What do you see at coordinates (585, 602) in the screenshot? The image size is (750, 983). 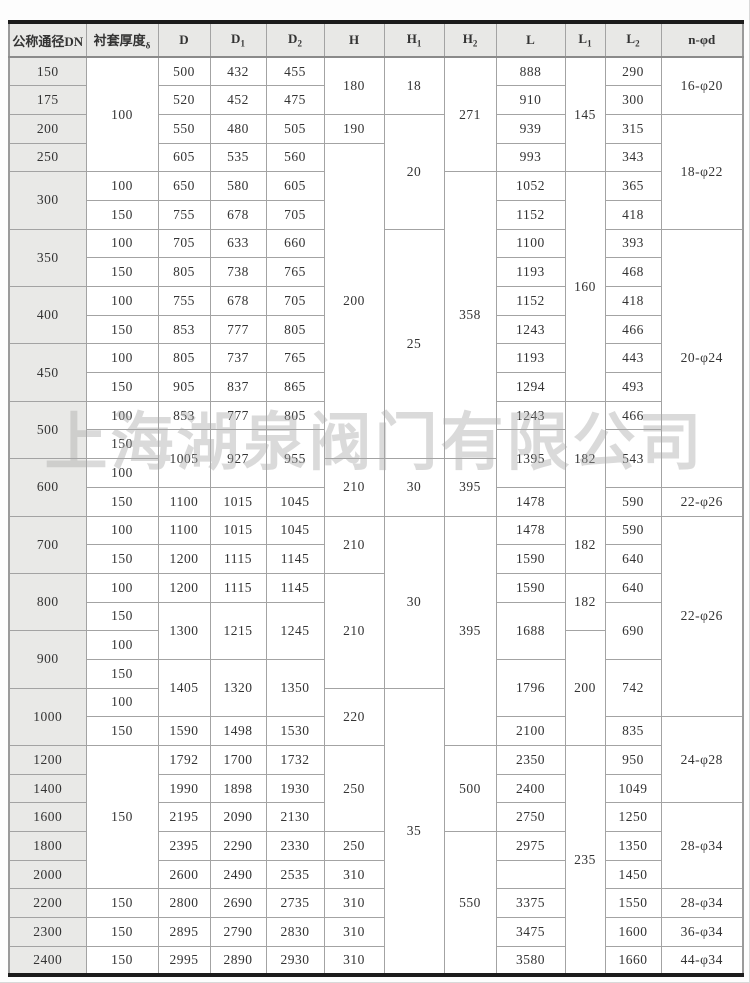 I see `table-cell: 182` at bounding box center [585, 602].